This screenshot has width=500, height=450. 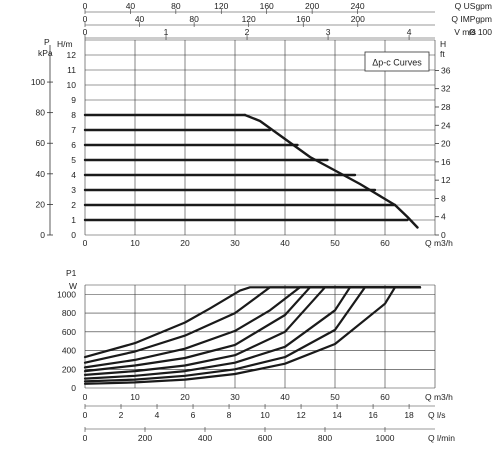 I want to click on power-x-tick-label: 0, so click(x=85, y=397).